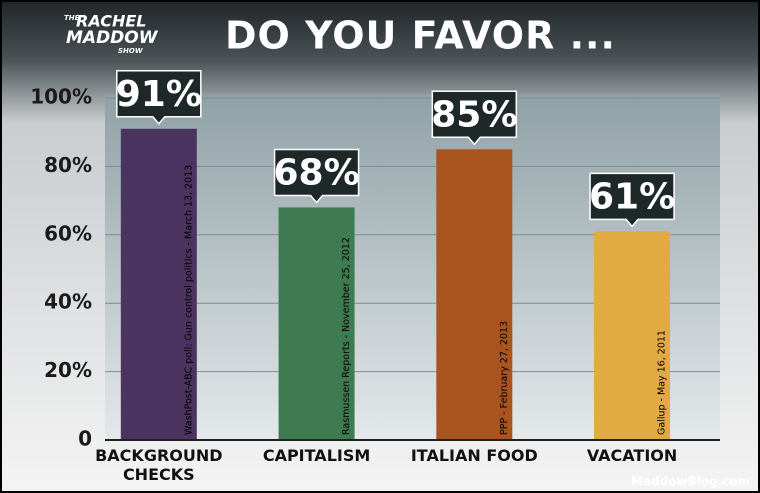 The height and width of the screenshot is (493, 760). I want to click on logo-text: THE, so click(72, 18).